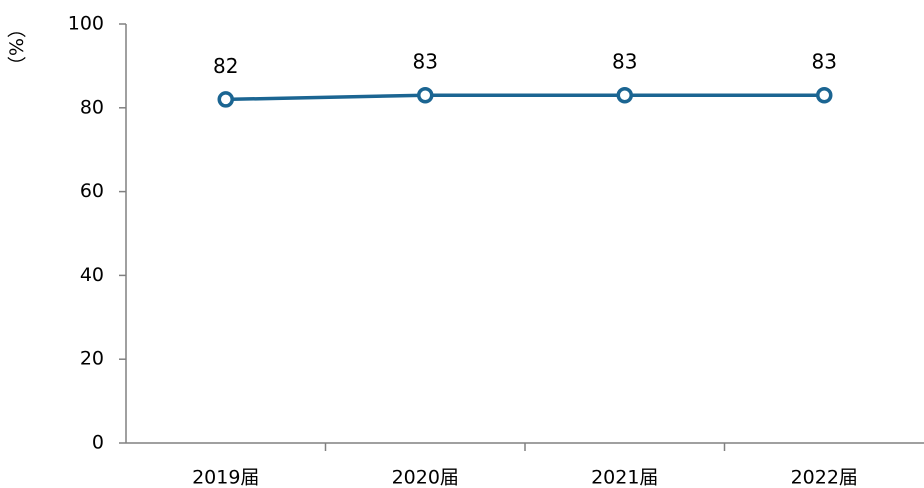 The image size is (924, 488). What do you see at coordinates (525, 465) in the screenshot?
I see `x-axis: 2019届 2020届 2021届 2022届` at bounding box center [525, 465].